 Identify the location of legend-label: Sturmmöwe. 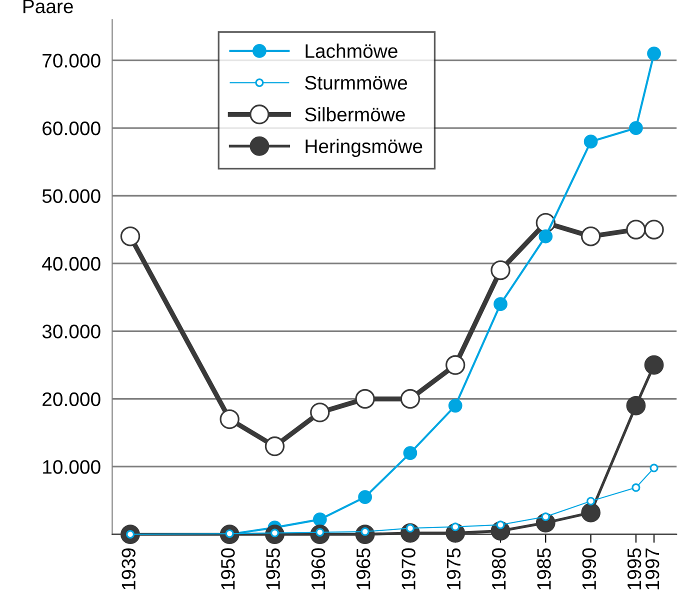
(356, 83).